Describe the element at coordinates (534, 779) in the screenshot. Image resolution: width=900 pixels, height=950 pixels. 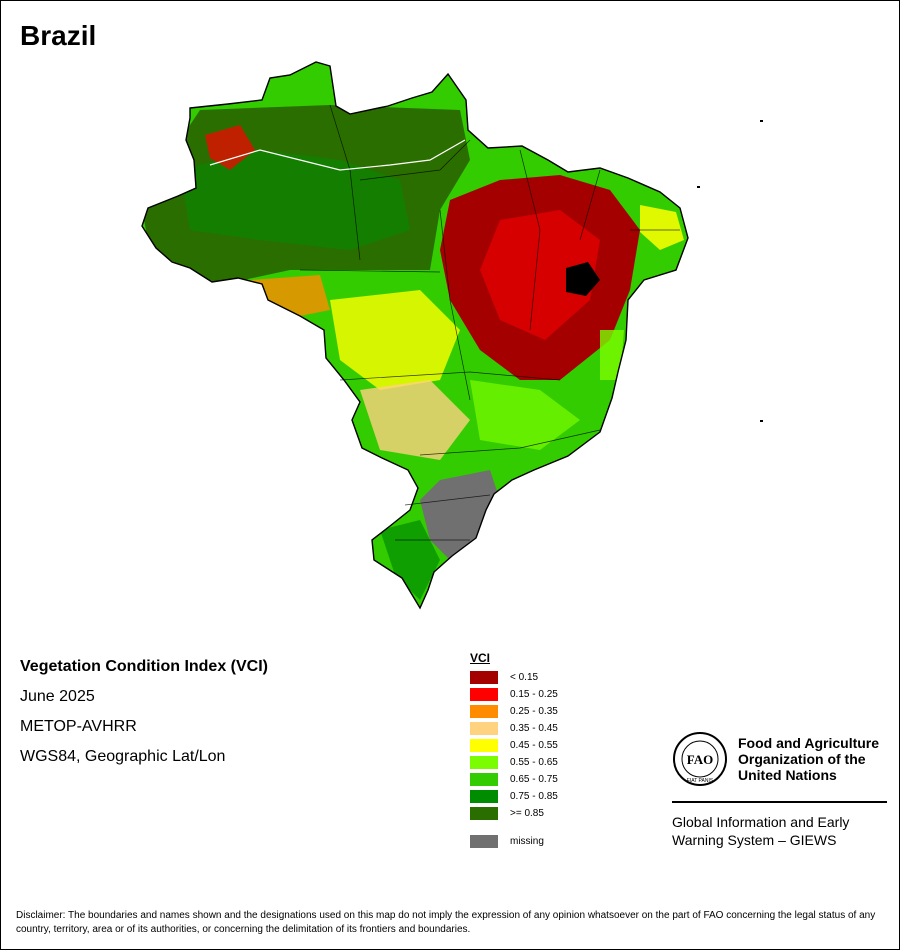
I see `legend-label: 0.65 - 0.75` at that location.